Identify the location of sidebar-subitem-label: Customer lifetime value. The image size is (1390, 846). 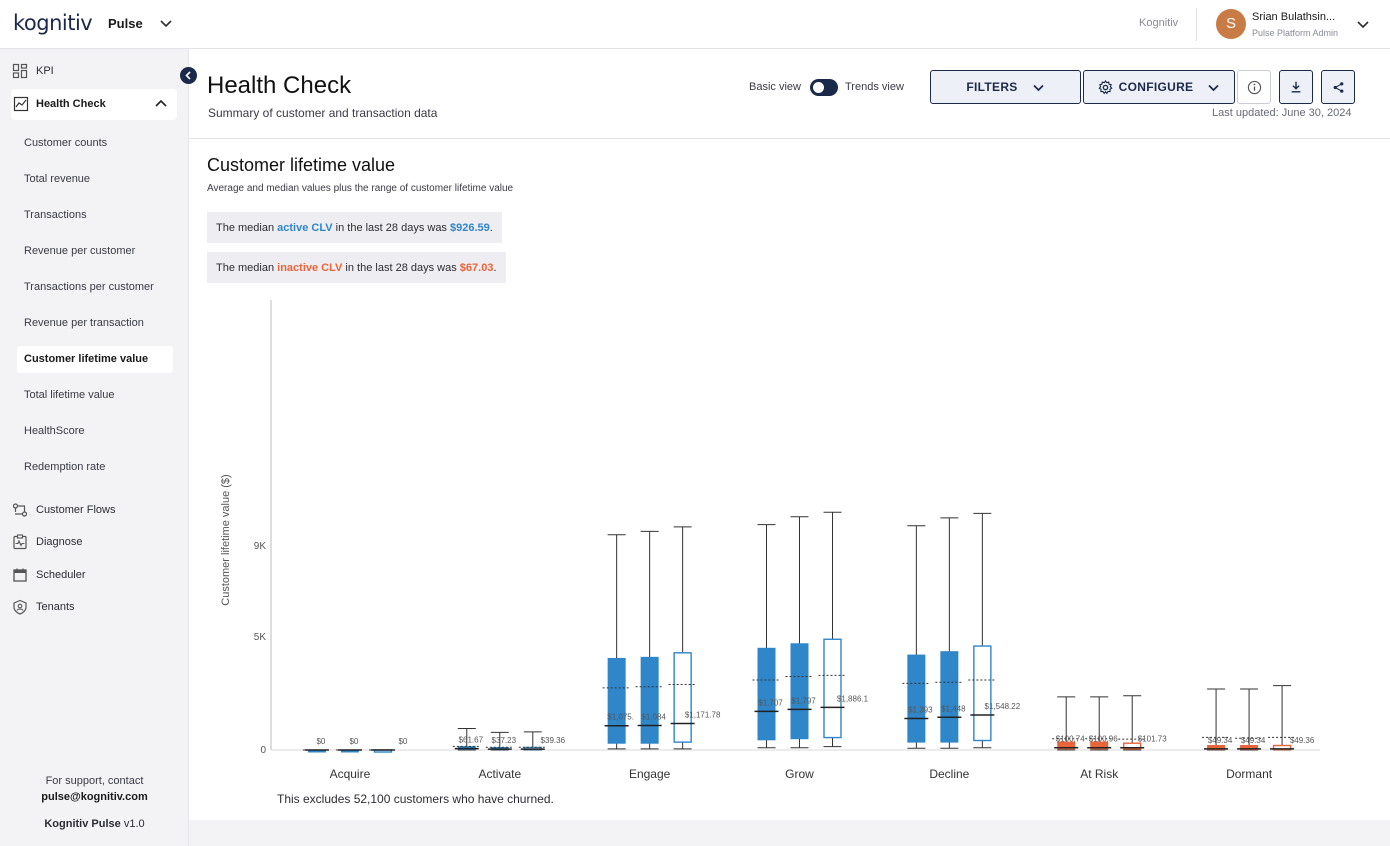
(86, 359).